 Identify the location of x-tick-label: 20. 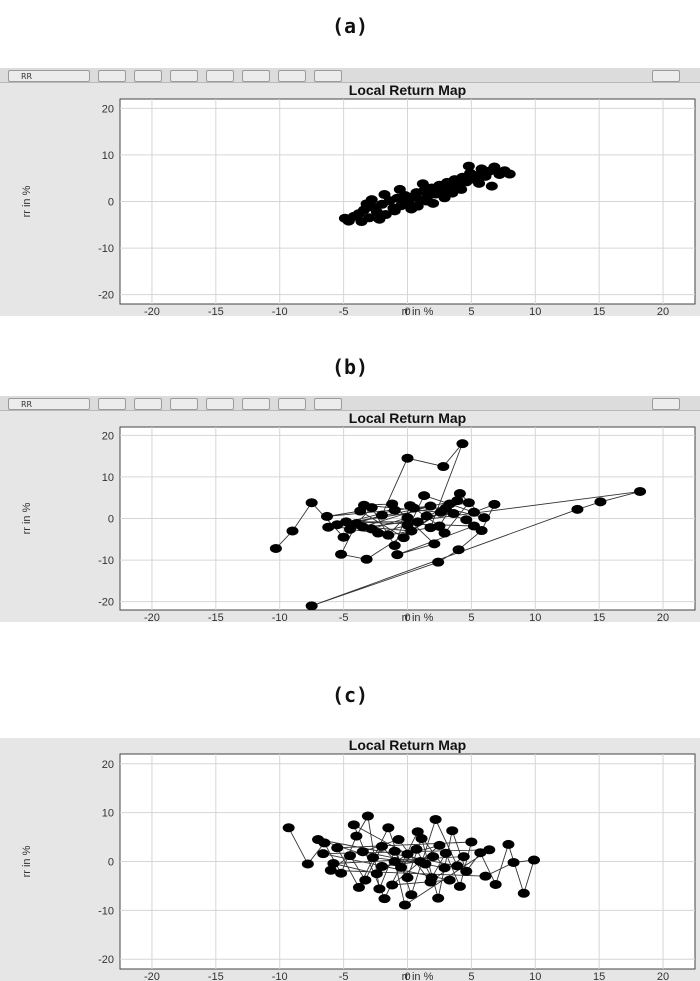
(663, 976).